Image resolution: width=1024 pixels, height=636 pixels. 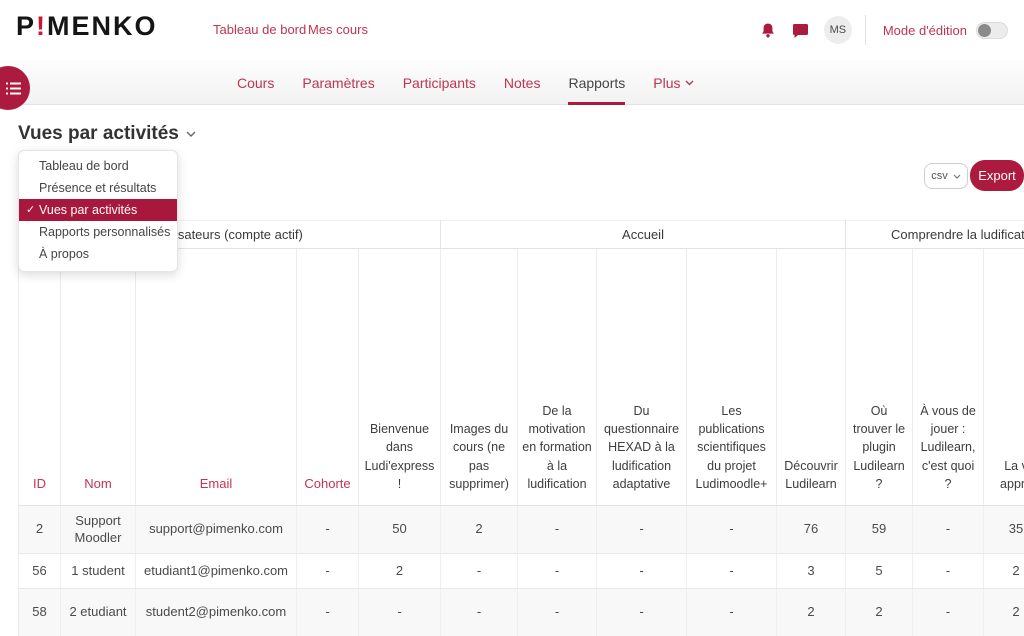 What do you see at coordinates (399, 456) in the screenshot?
I see `column-header-bienvenue: Bienvenue dans Ludi'express !` at bounding box center [399, 456].